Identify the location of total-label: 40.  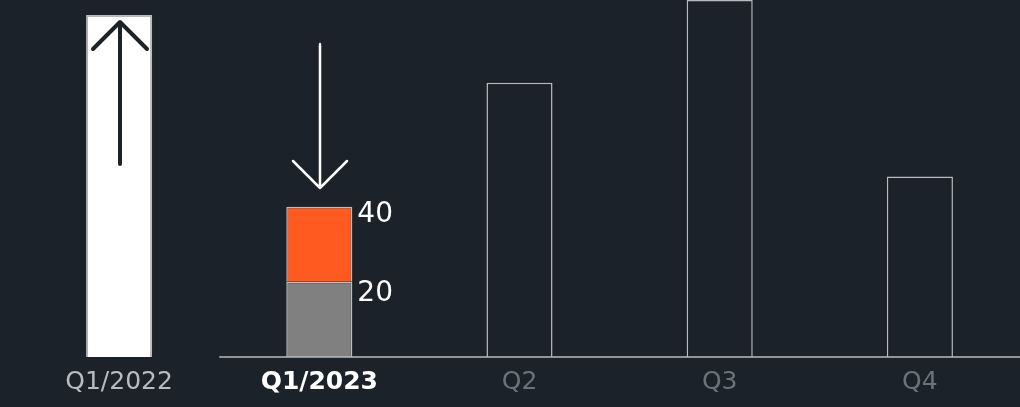
(375, 212).